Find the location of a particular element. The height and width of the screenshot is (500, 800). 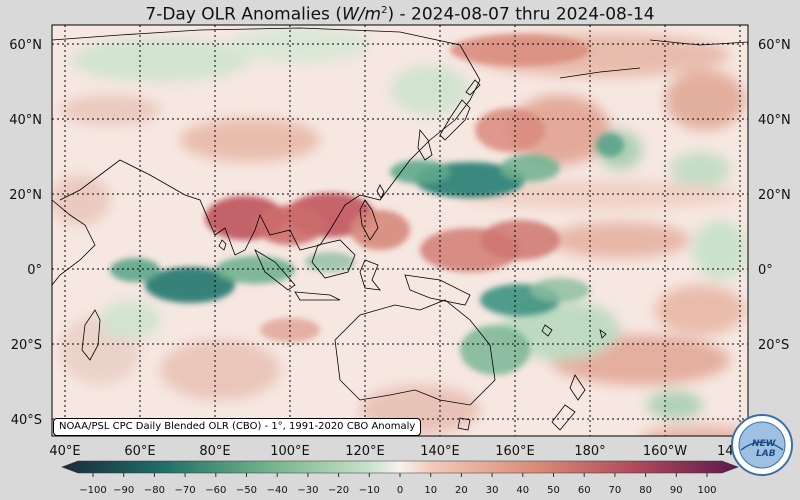

lon-label: 80°E is located at coordinates (214, 451).